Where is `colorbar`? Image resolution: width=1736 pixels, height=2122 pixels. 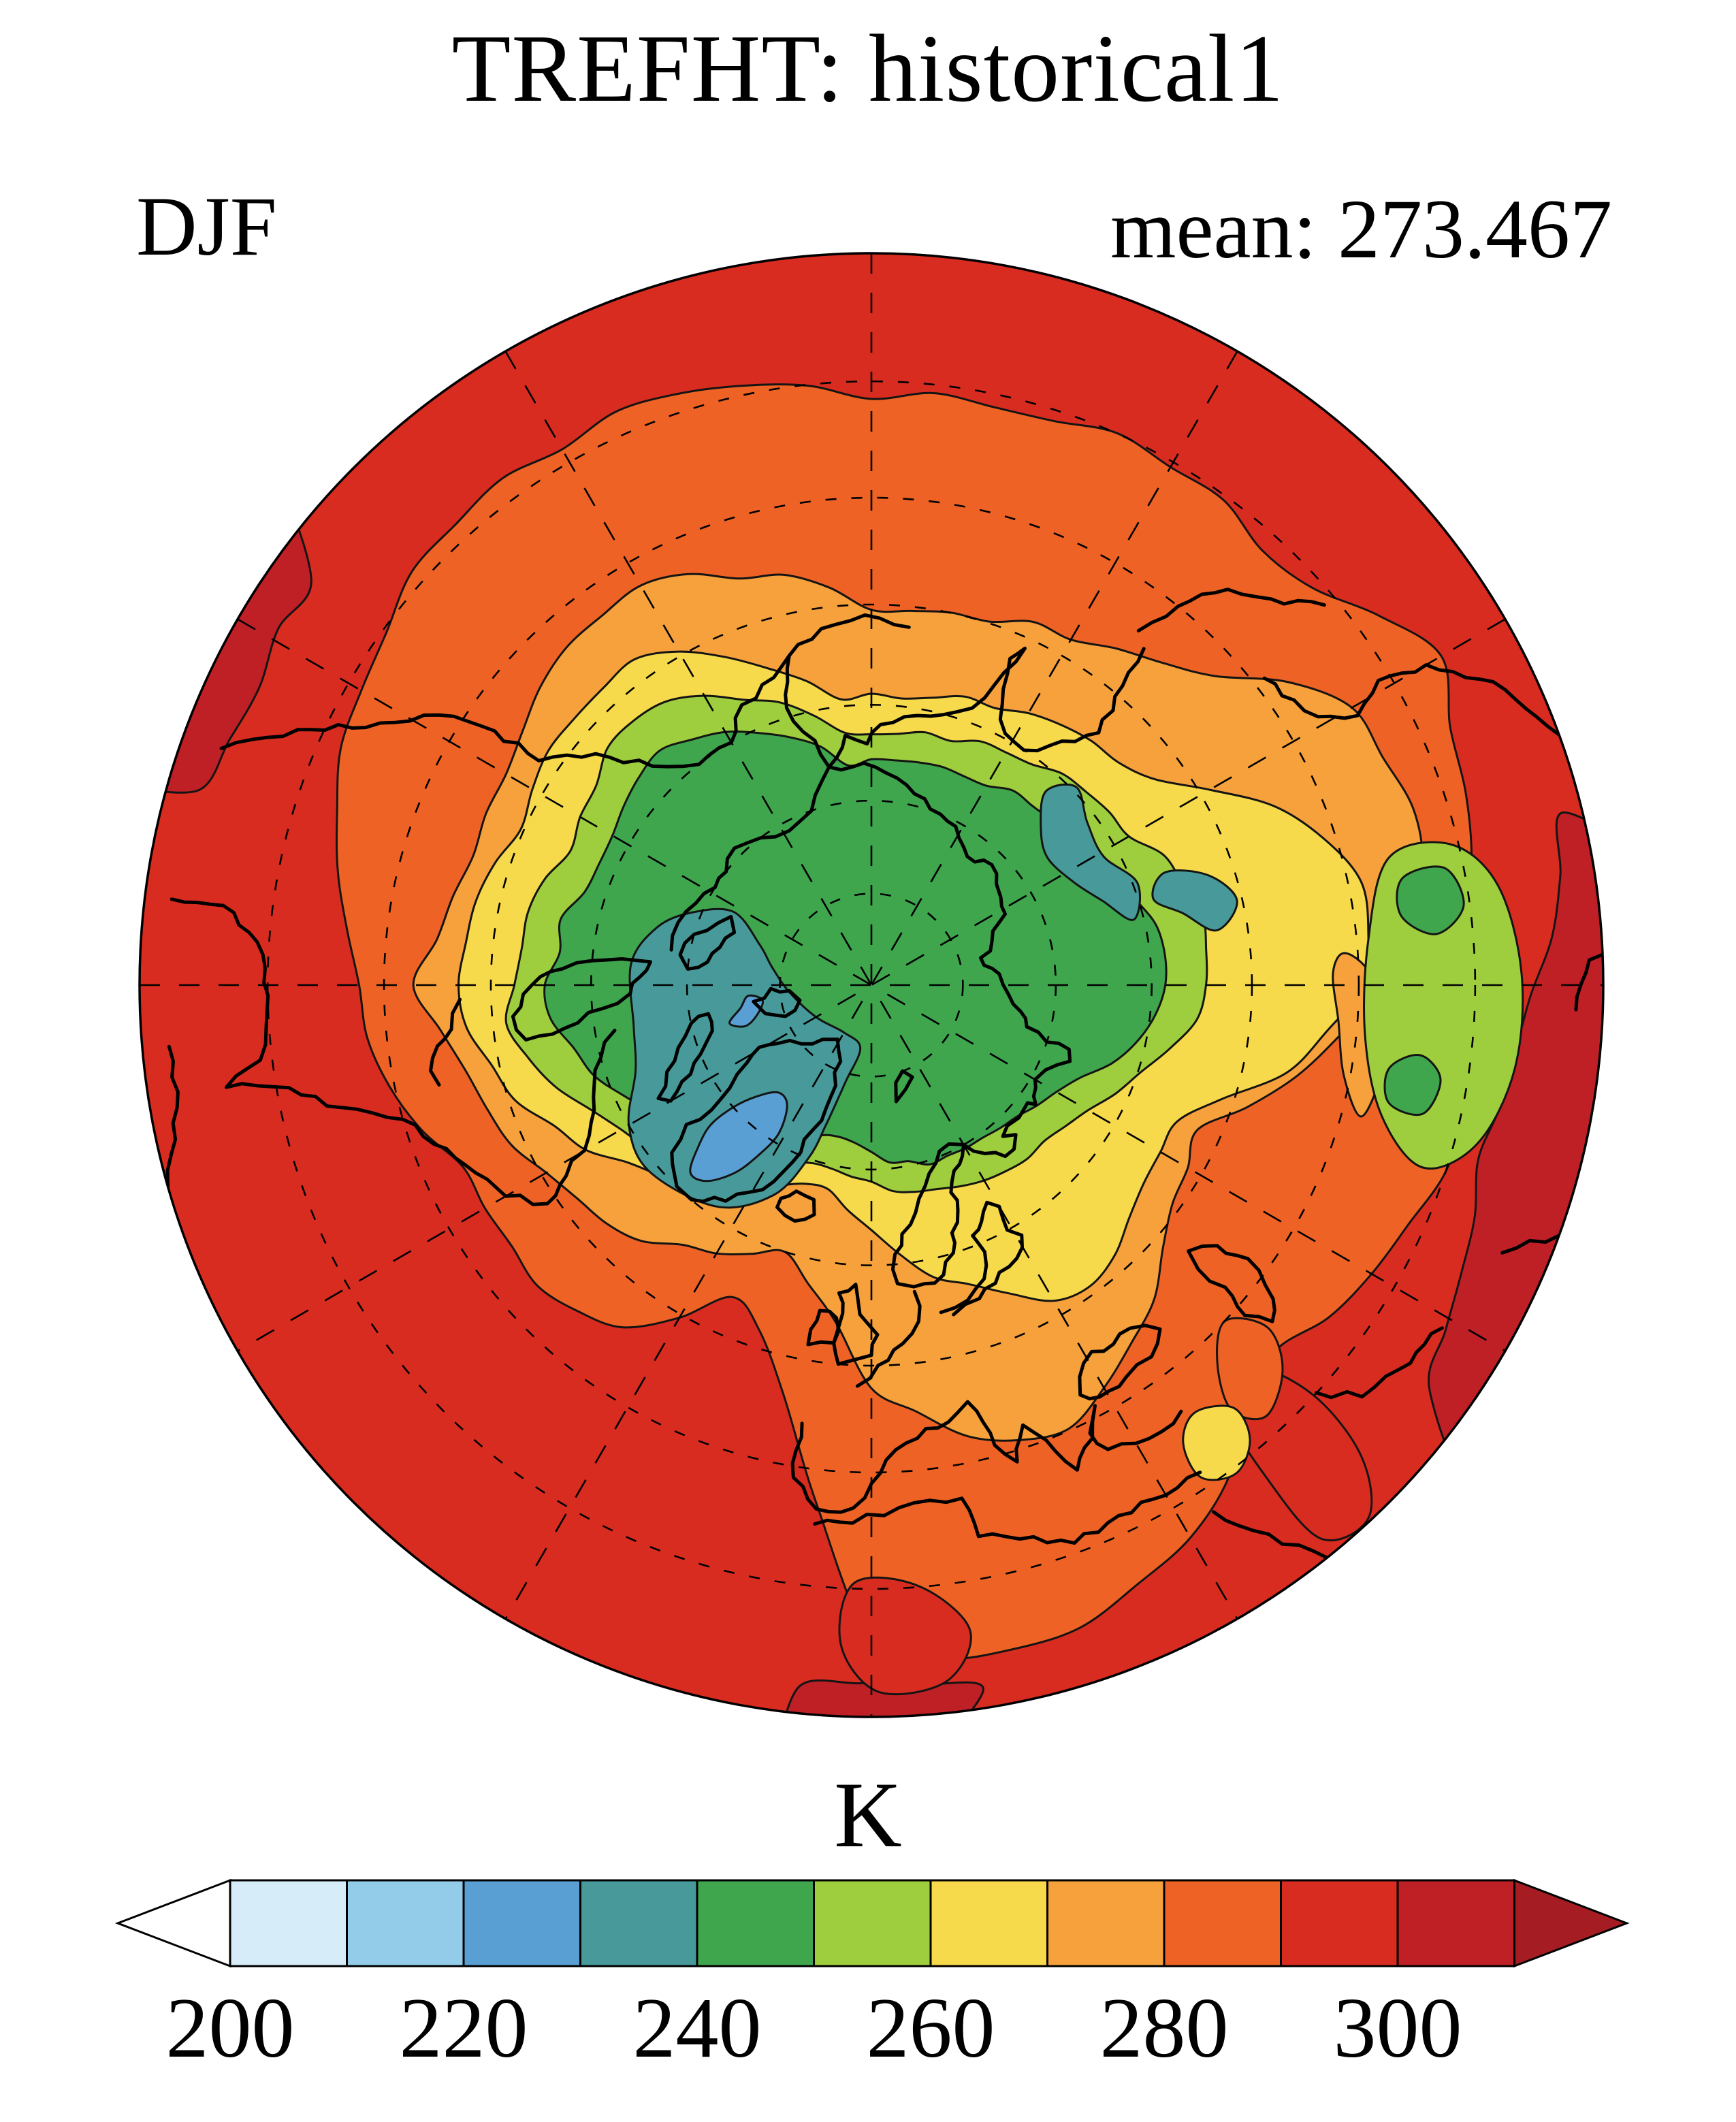
colorbar is located at coordinates (872, 1923).